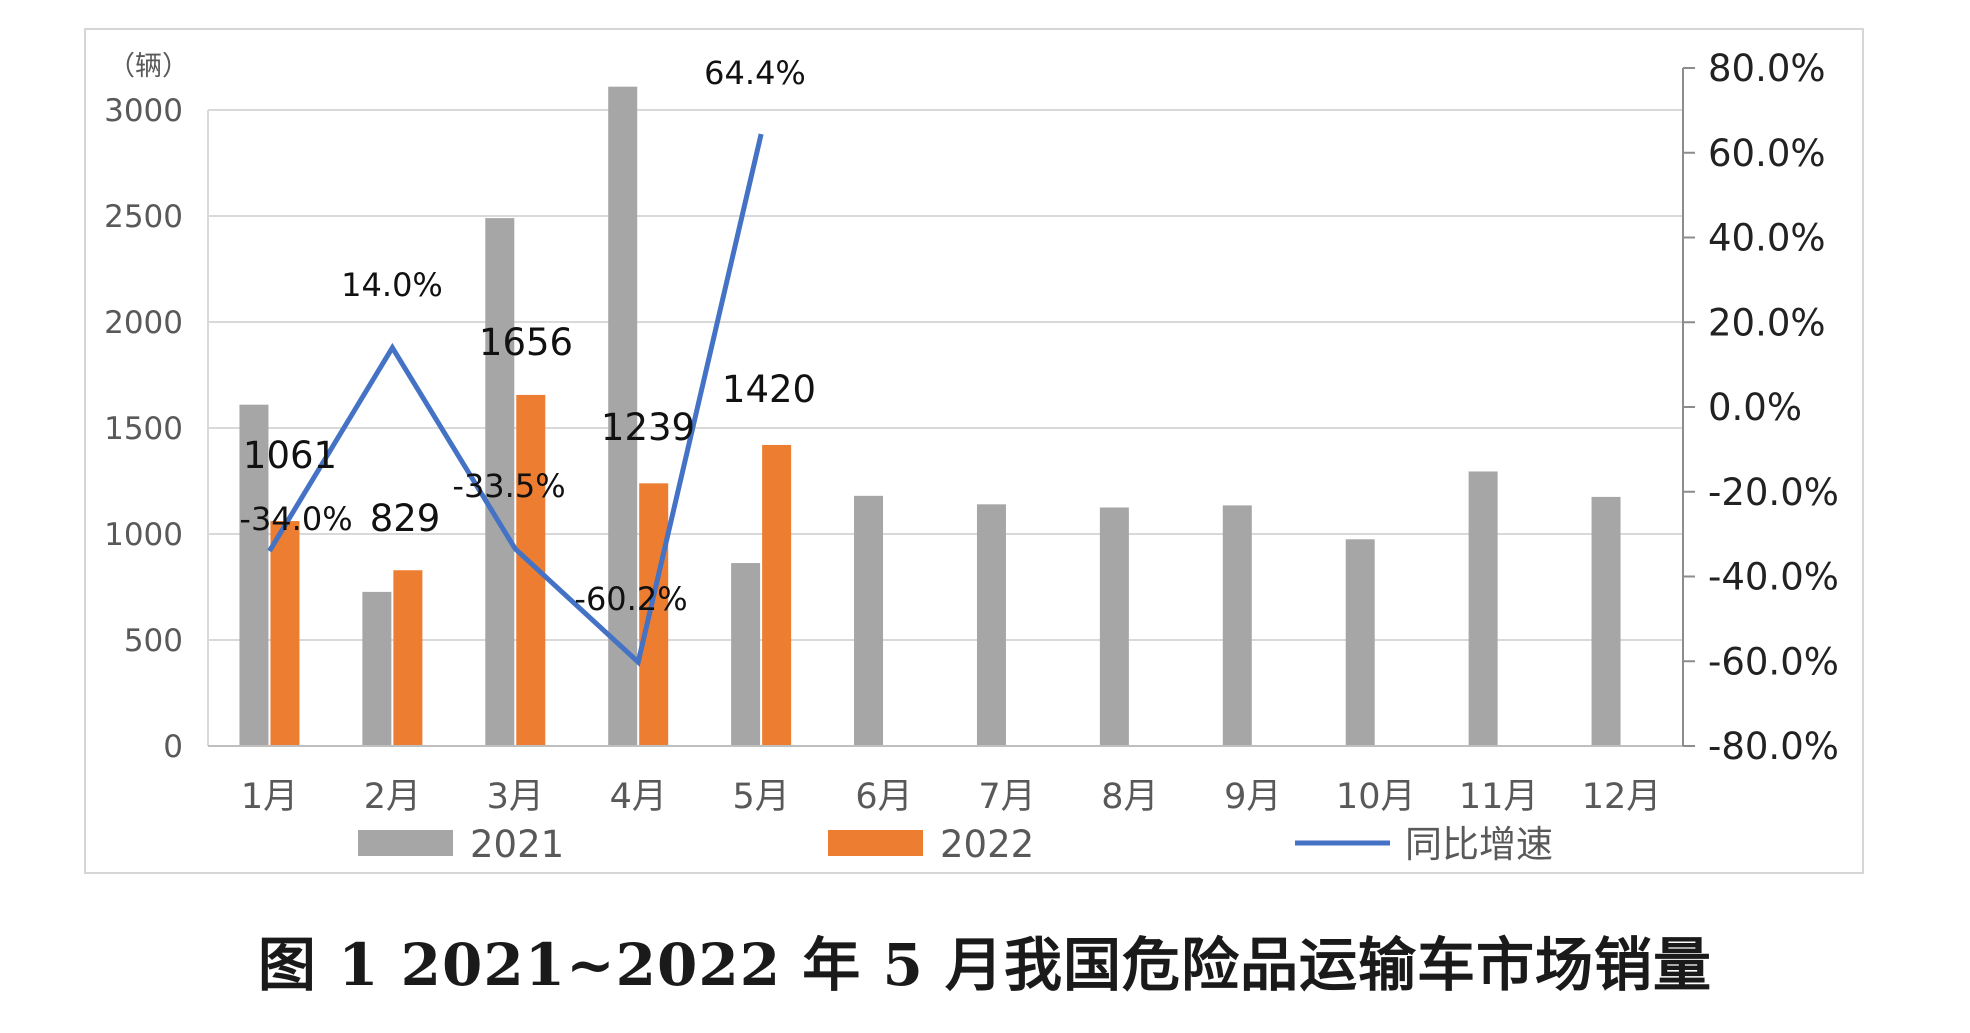 Image resolution: width=1970 pixels, height=1033 pixels. Describe the element at coordinates (883, 797) in the screenshot. I see `x-tick-label: 6月` at that location.